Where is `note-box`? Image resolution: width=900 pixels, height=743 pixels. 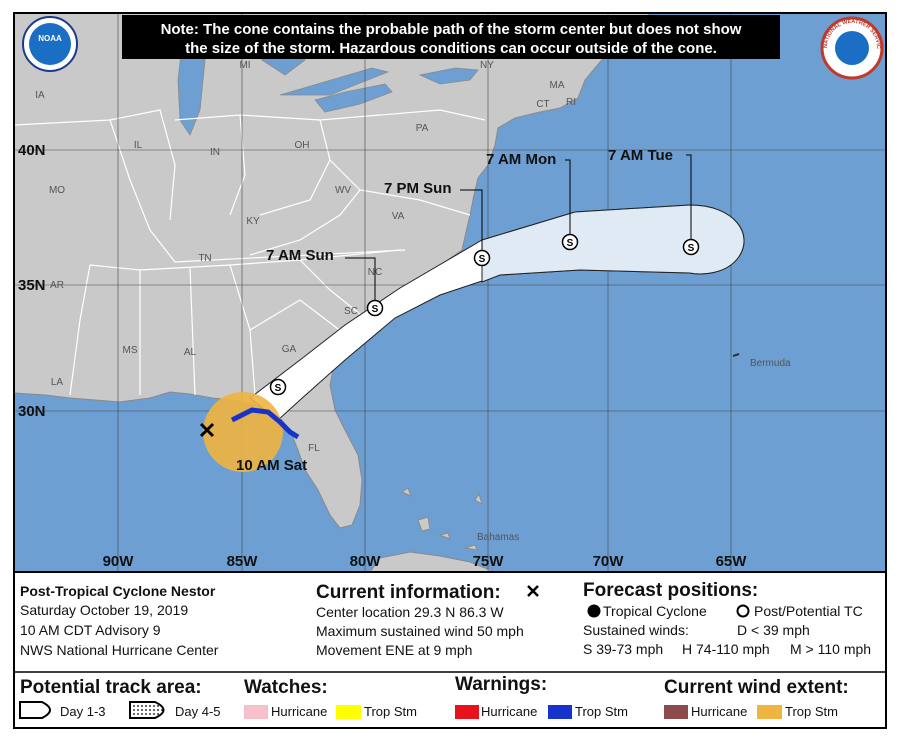
note-box is located at coordinates (451, 37).